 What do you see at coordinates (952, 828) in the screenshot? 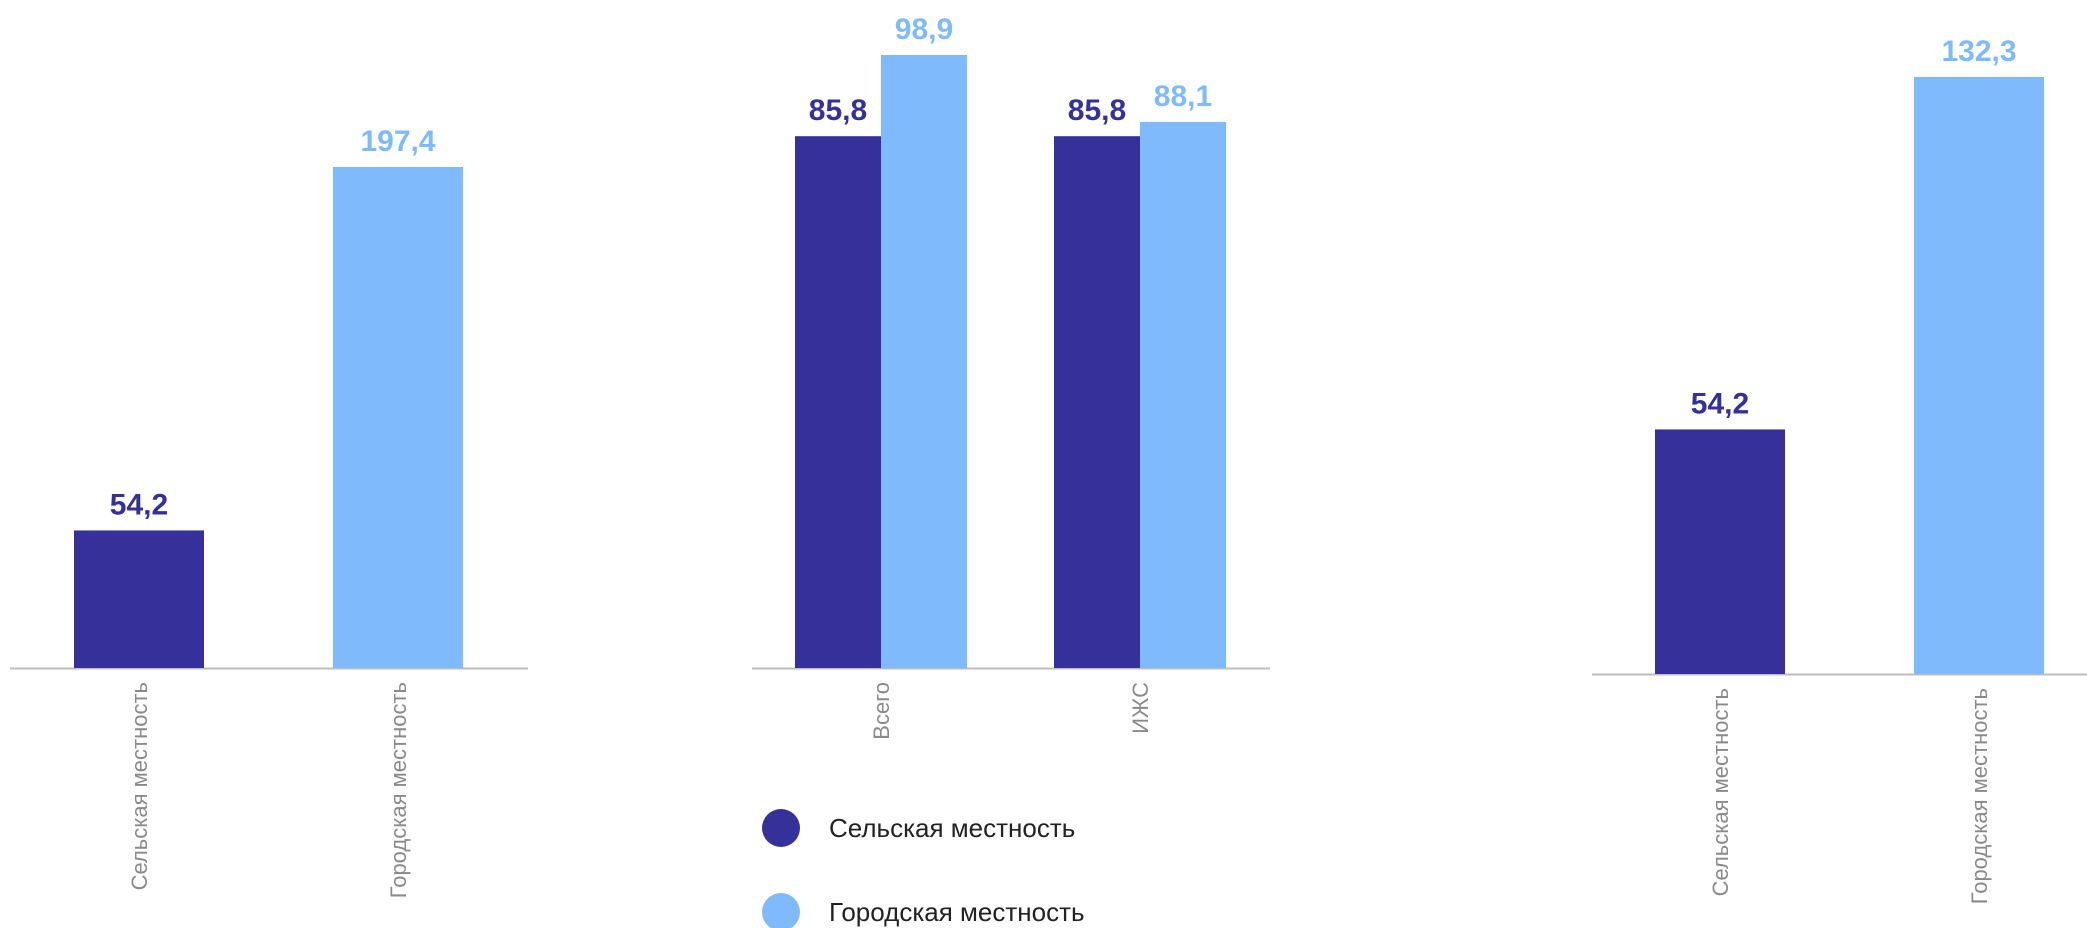
I see `legend-label-rural: Сельская местность` at bounding box center [952, 828].